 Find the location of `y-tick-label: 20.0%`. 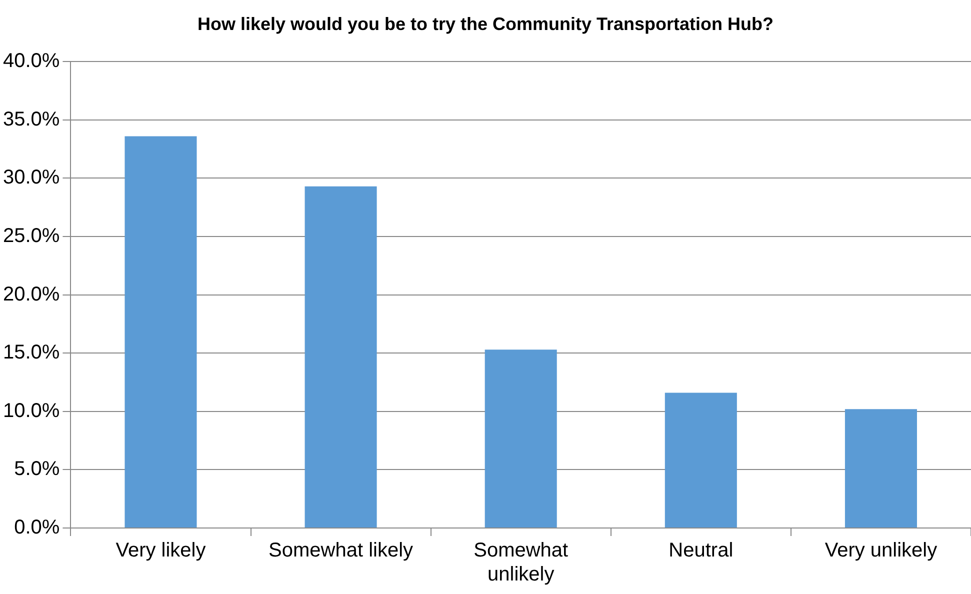

y-tick-label: 20.0% is located at coordinates (31, 294).